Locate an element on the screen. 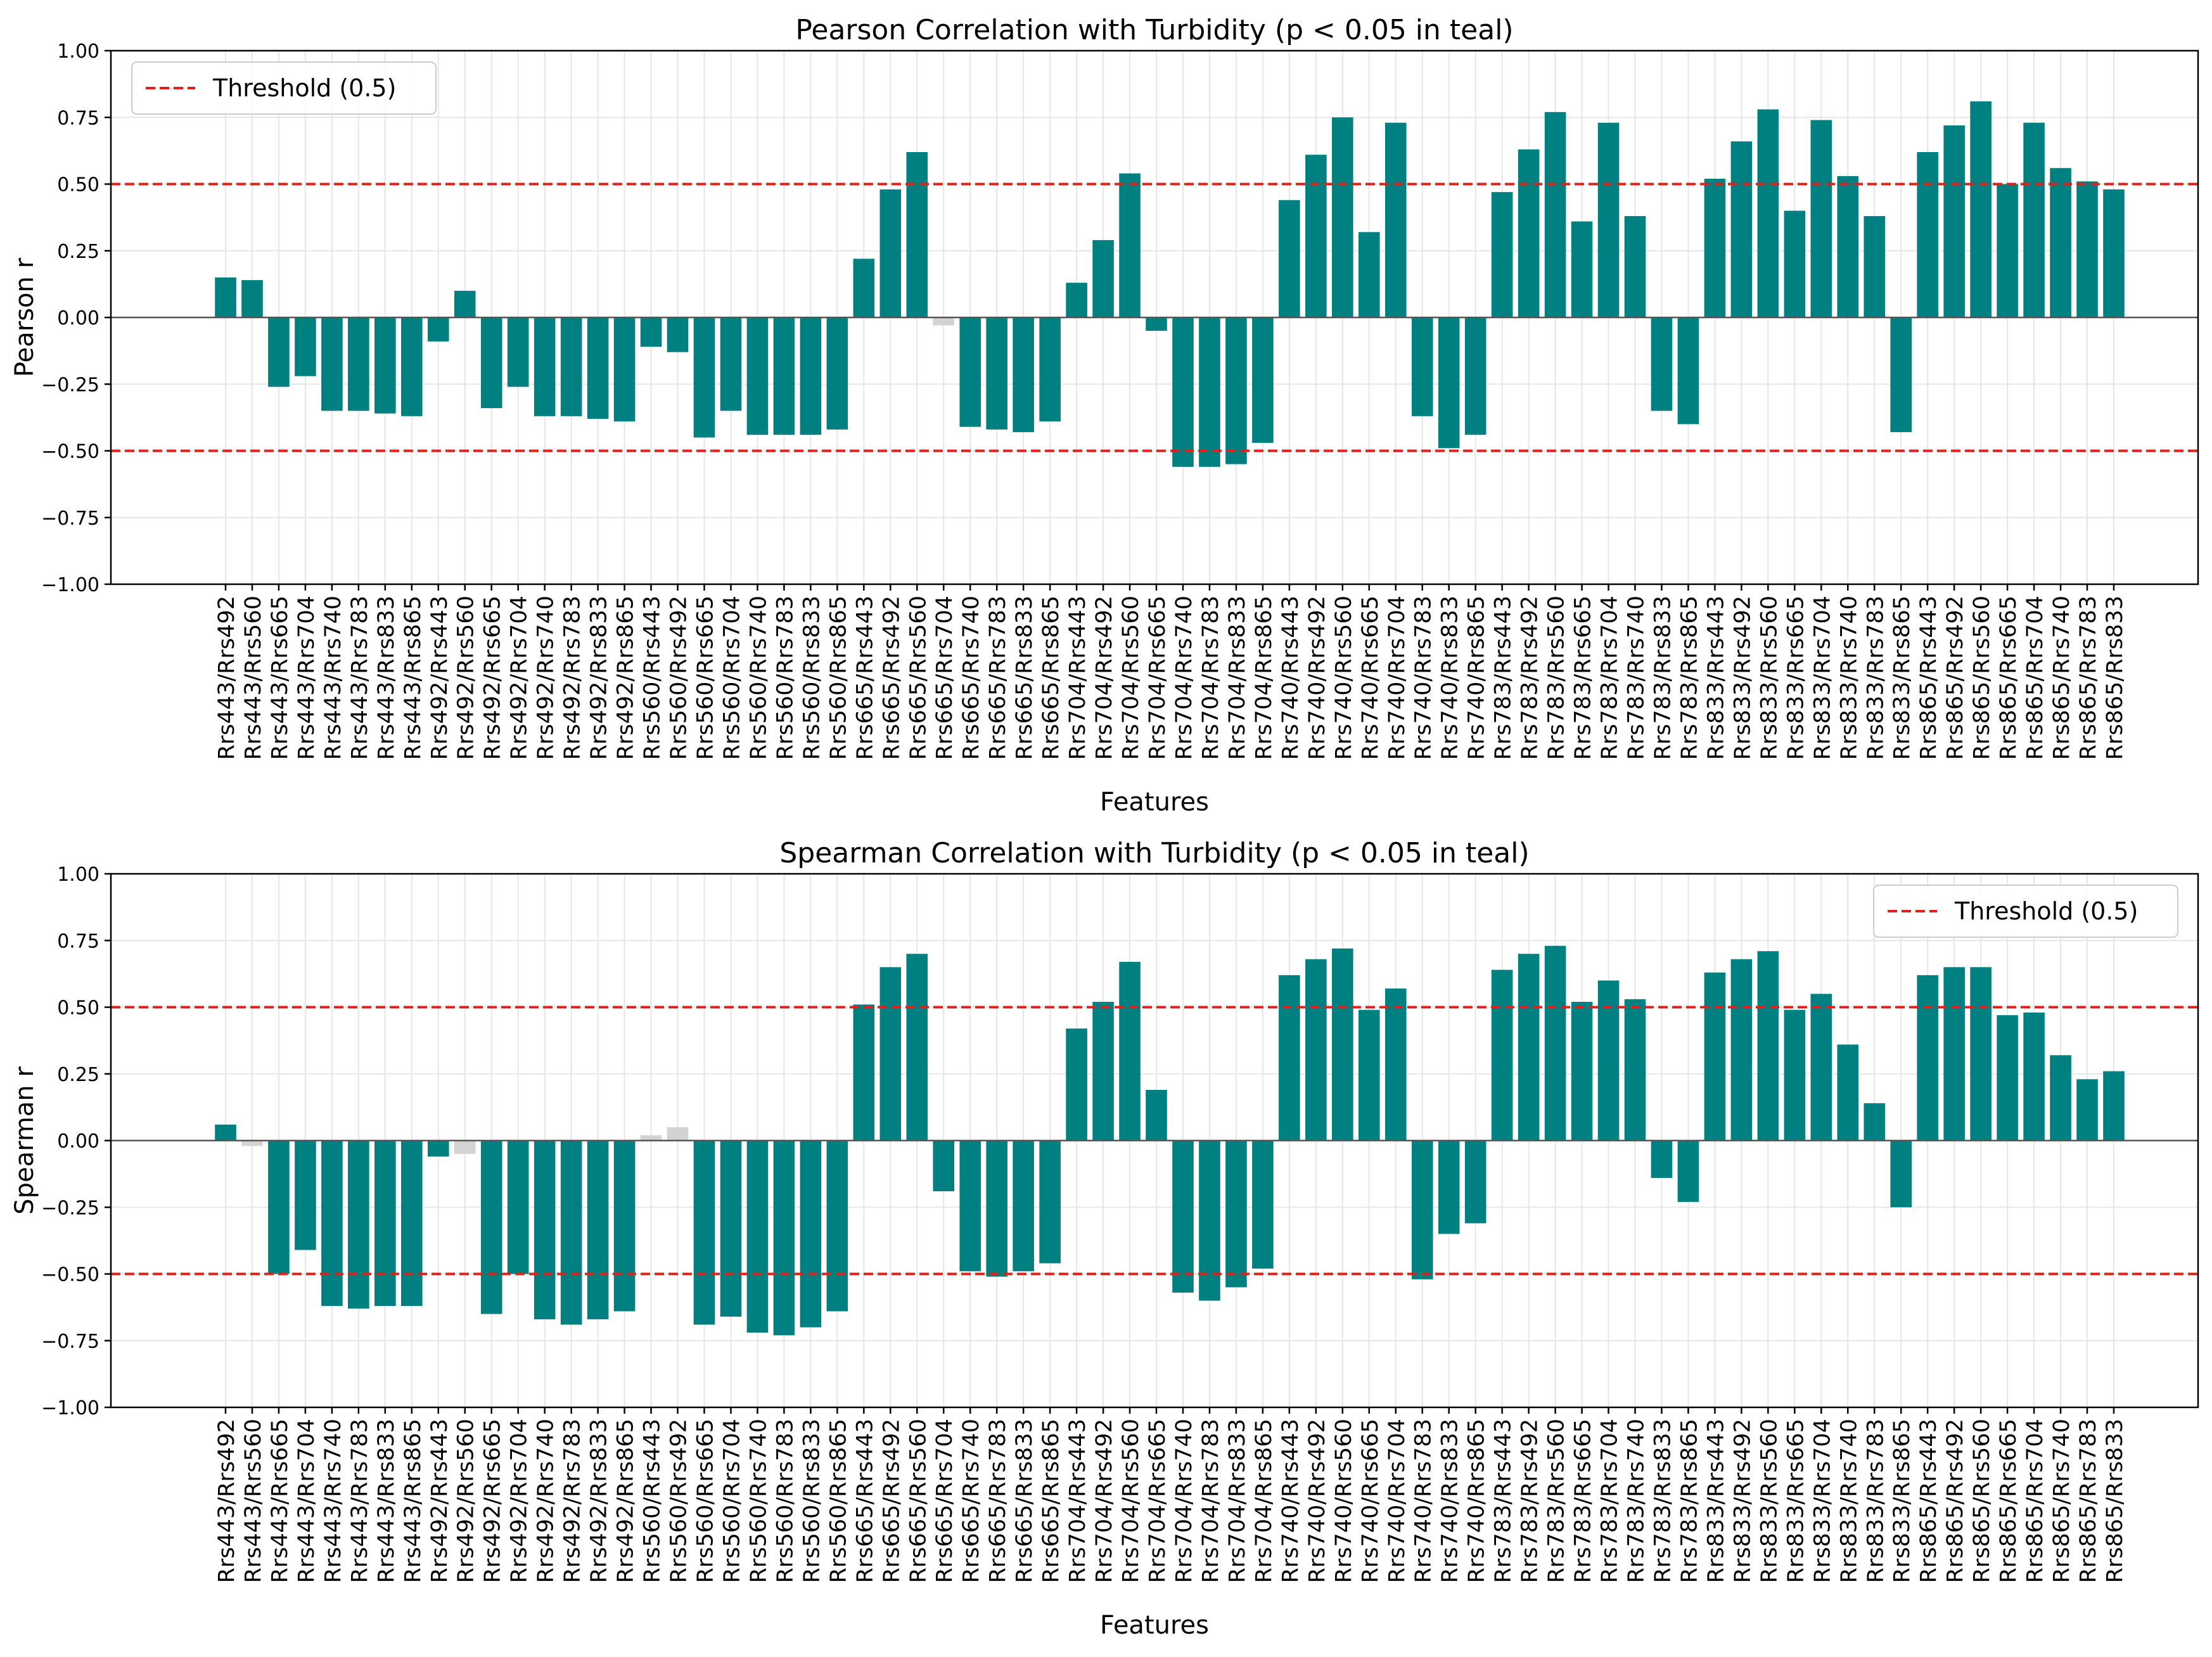  x-tick-label: Rrs704/Rrs443 is located at coordinates (1077, 678).